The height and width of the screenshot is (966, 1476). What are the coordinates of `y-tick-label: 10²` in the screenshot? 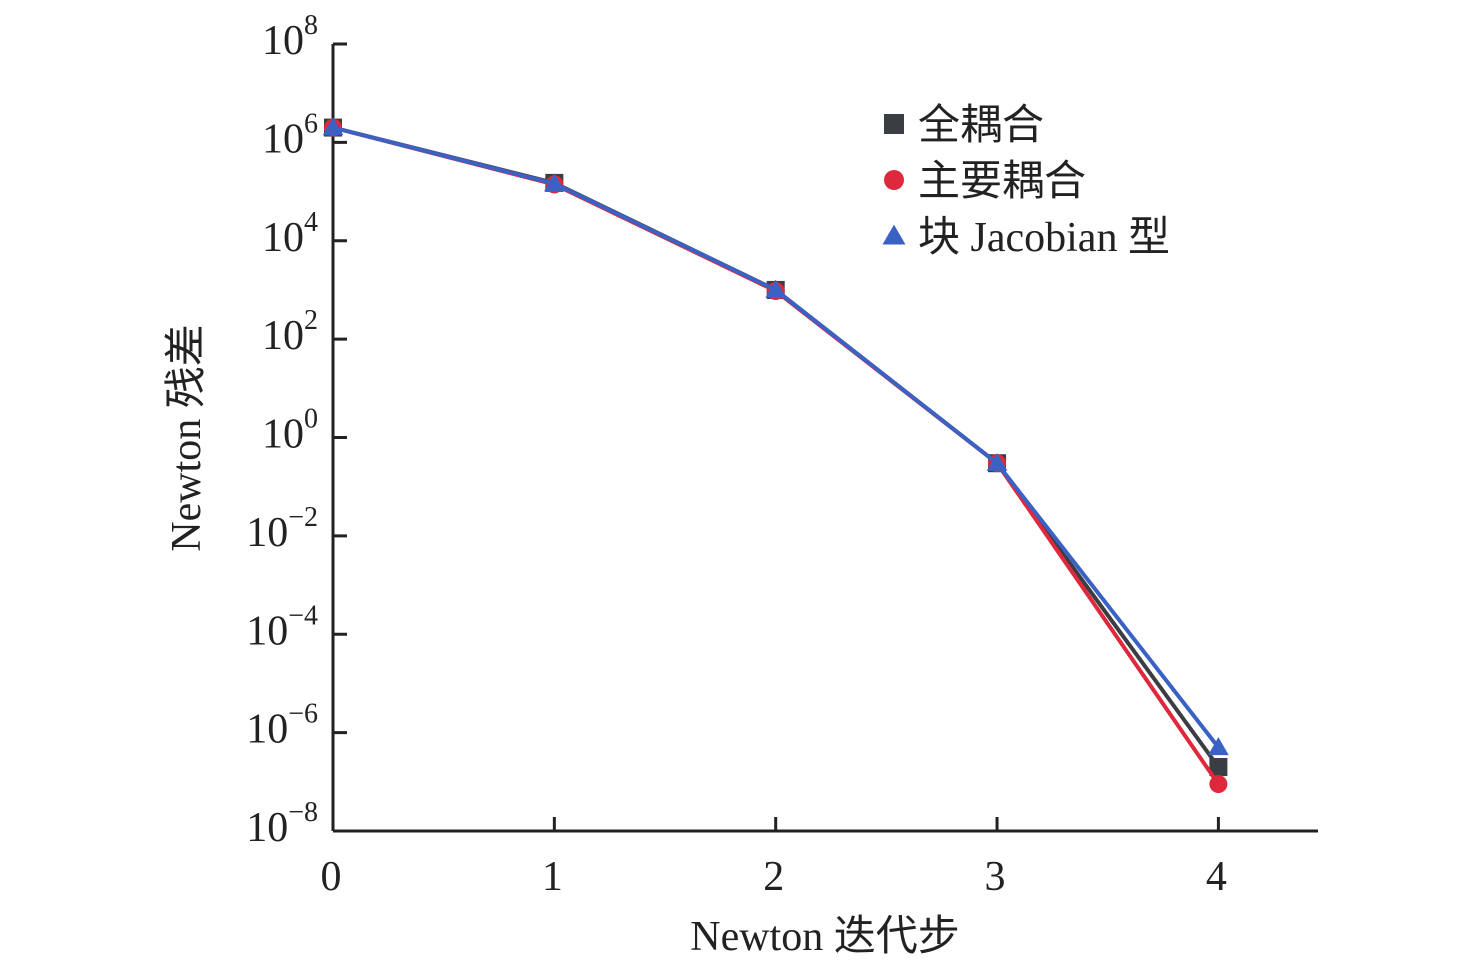 It's located at (290, 332).